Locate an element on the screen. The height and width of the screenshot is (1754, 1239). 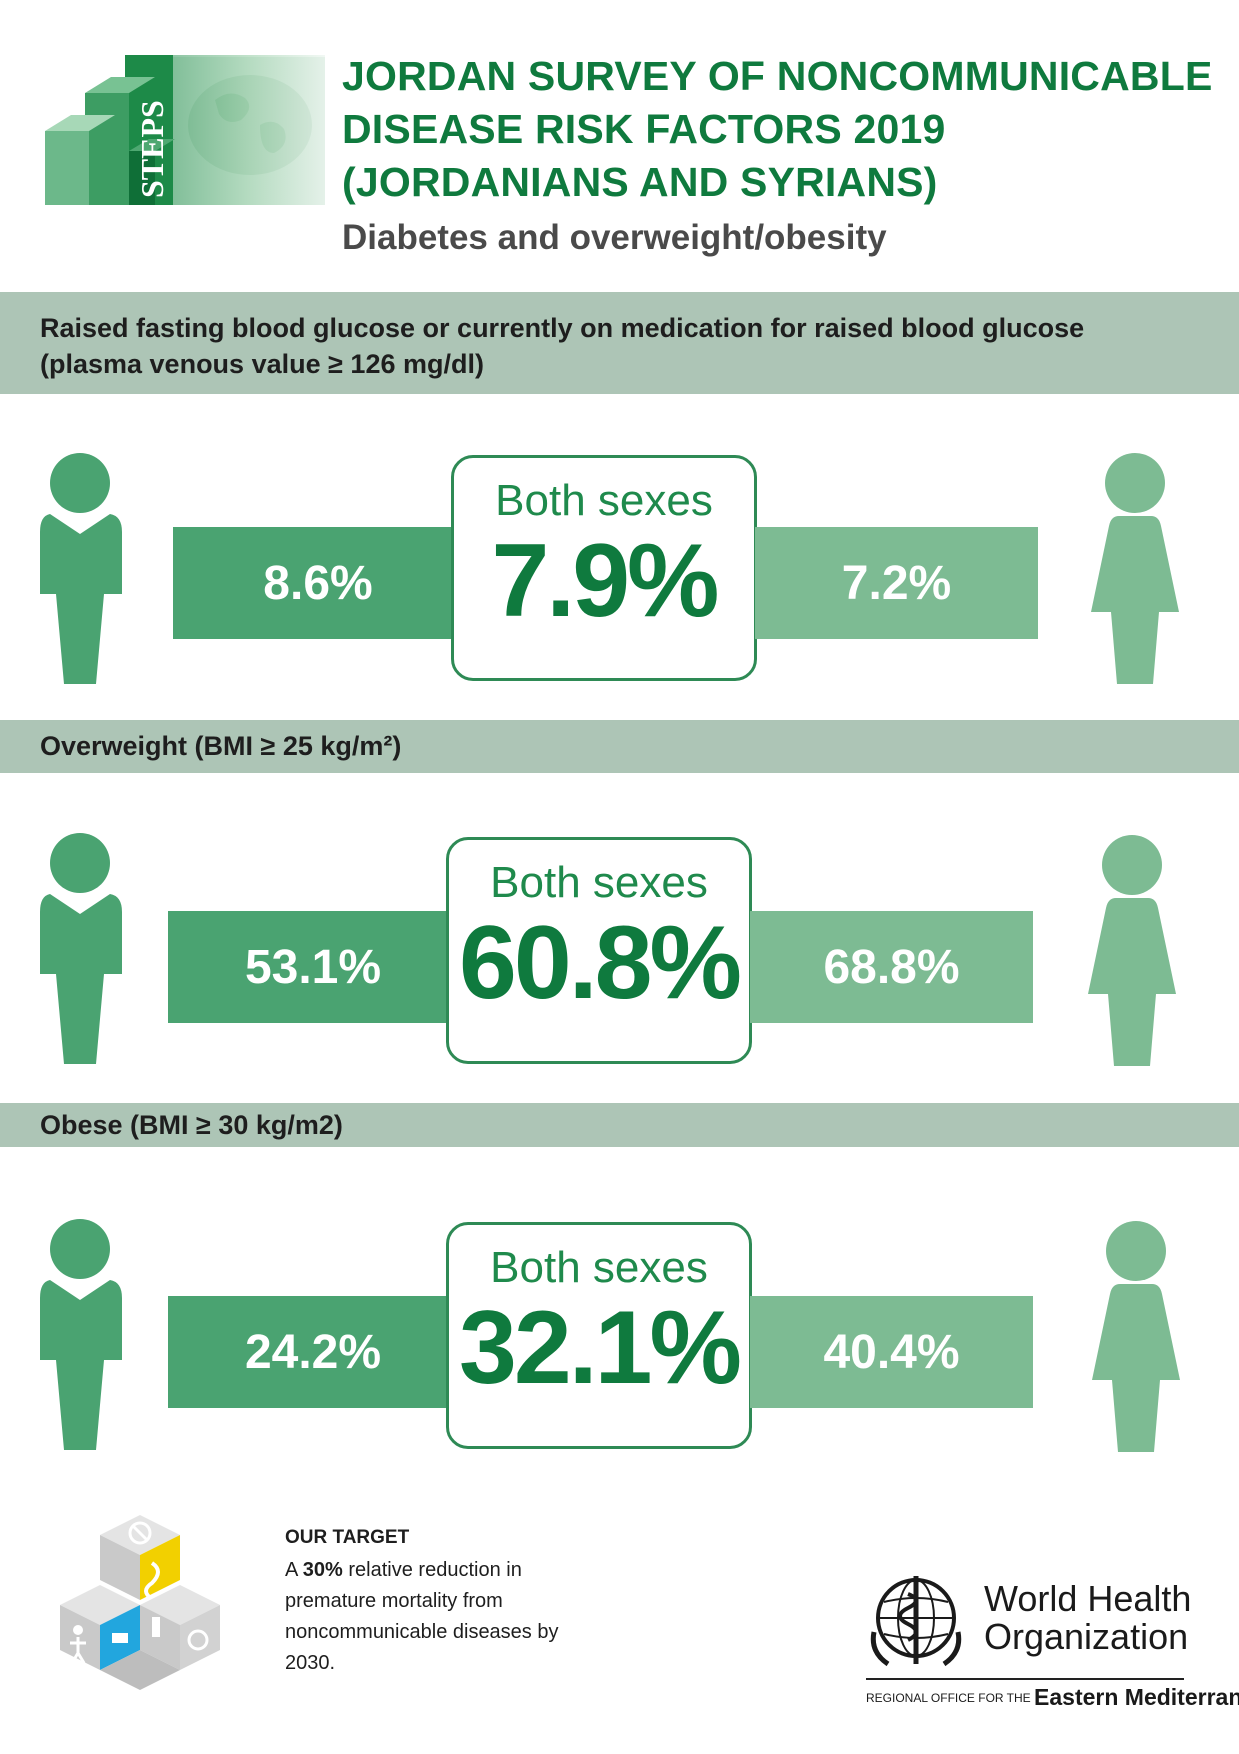
female-value-bar: 68.8% is located at coordinates (891, 967).